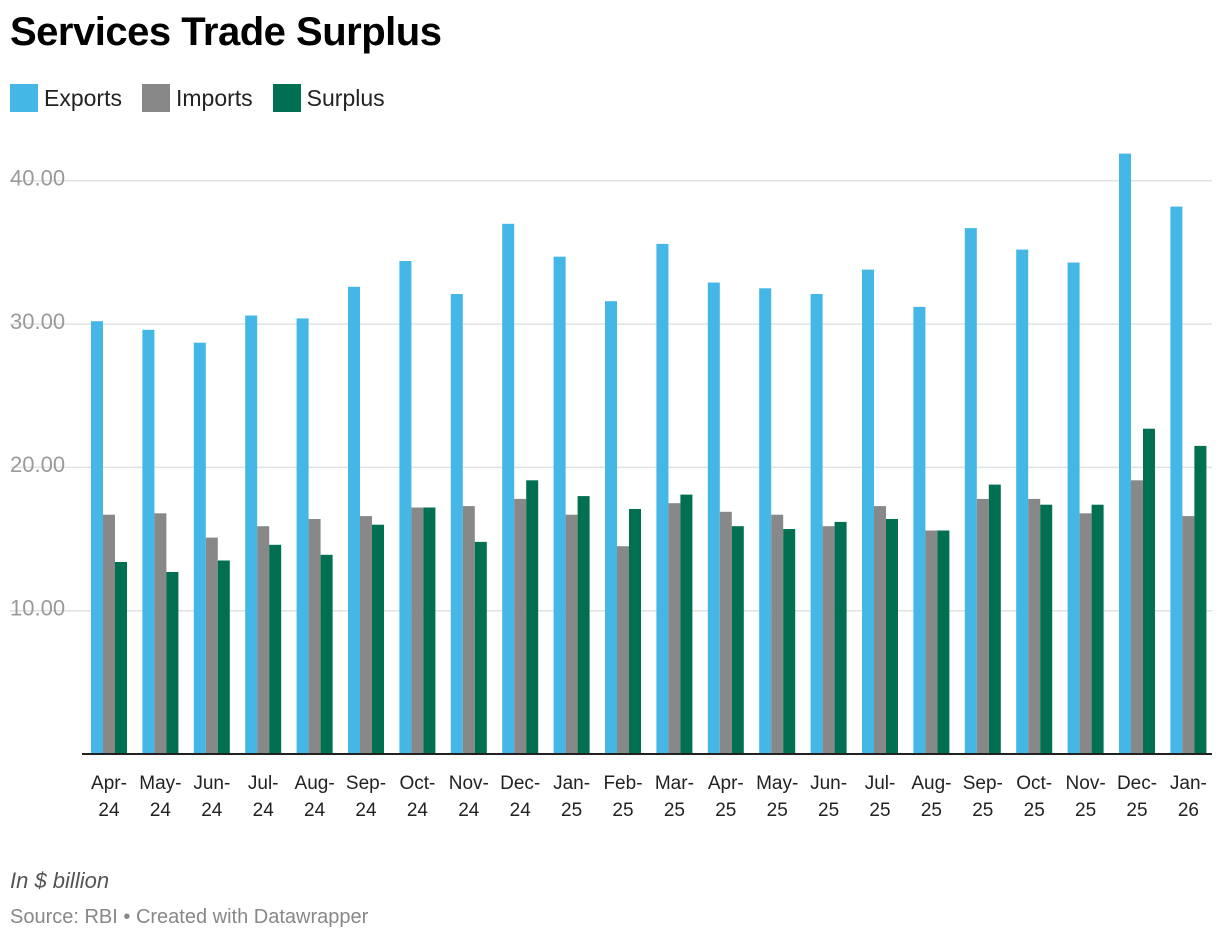  What do you see at coordinates (83, 97) in the screenshot?
I see `legend-label-exports: Exports` at bounding box center [83, 97].